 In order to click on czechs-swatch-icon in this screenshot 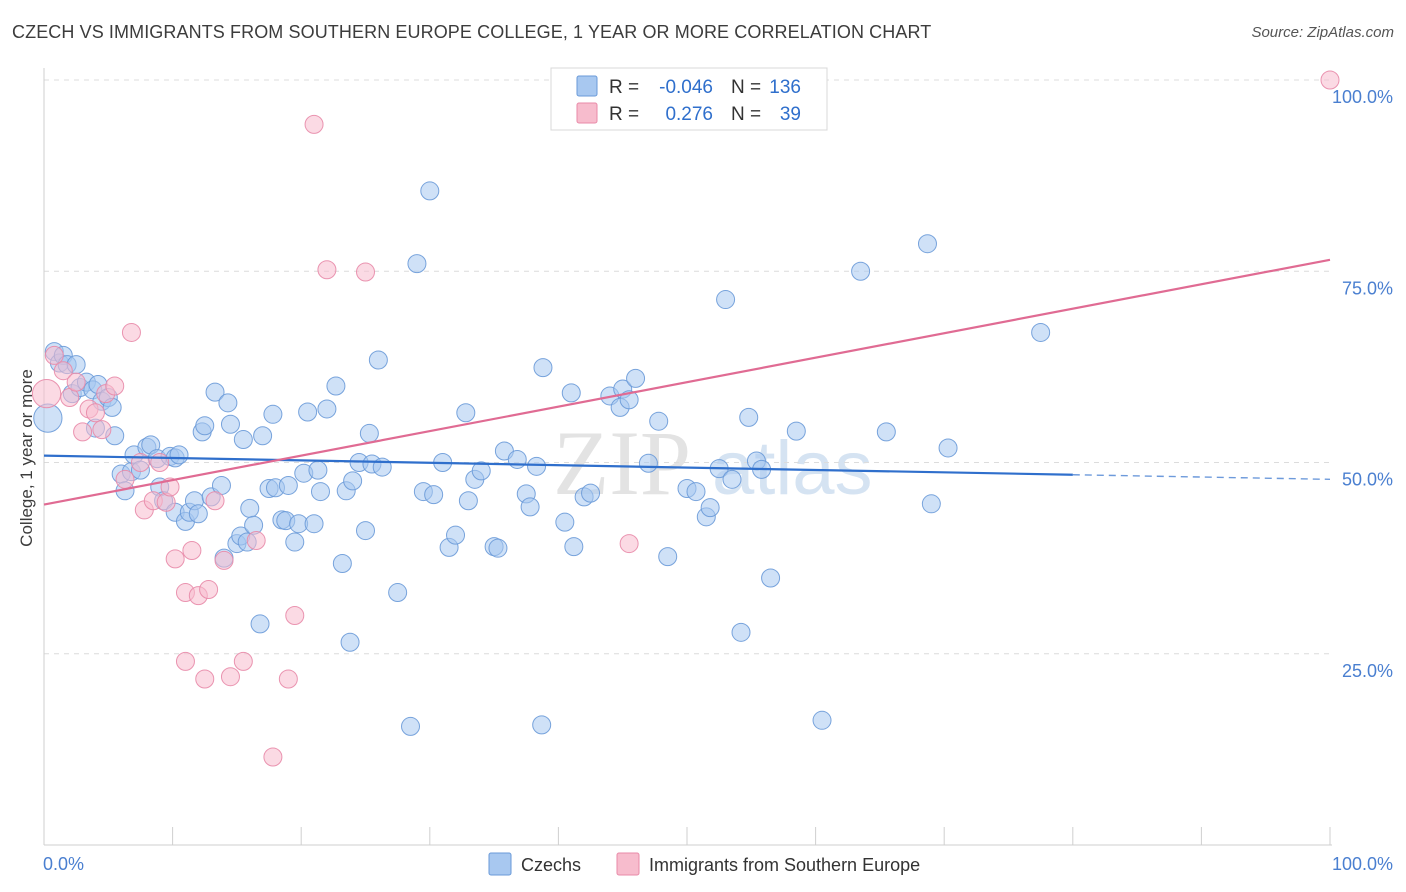, I will do `click(587, 86)`.